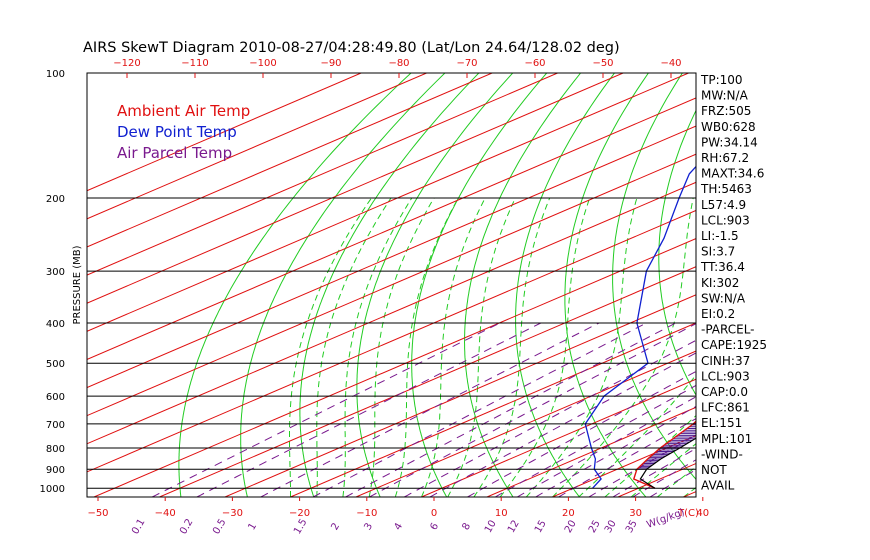 Image resolution: width=870 pixels, height=560 pixels. Describe the element at coordinates (299, 513) in the screenshot. I see `bottom-temp-label: −20` at that location.